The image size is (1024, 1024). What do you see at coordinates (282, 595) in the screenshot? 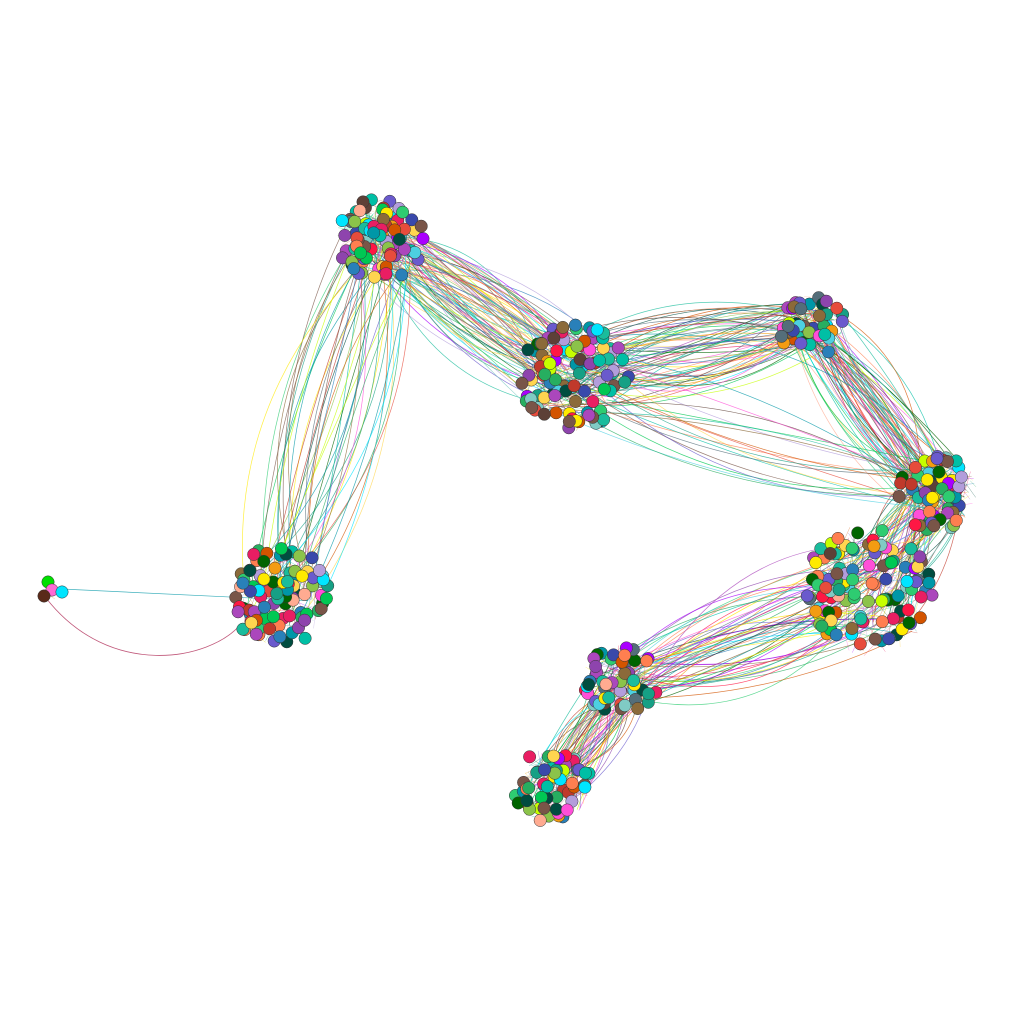
I see `cluster-f` at bounding box center [282, 595].